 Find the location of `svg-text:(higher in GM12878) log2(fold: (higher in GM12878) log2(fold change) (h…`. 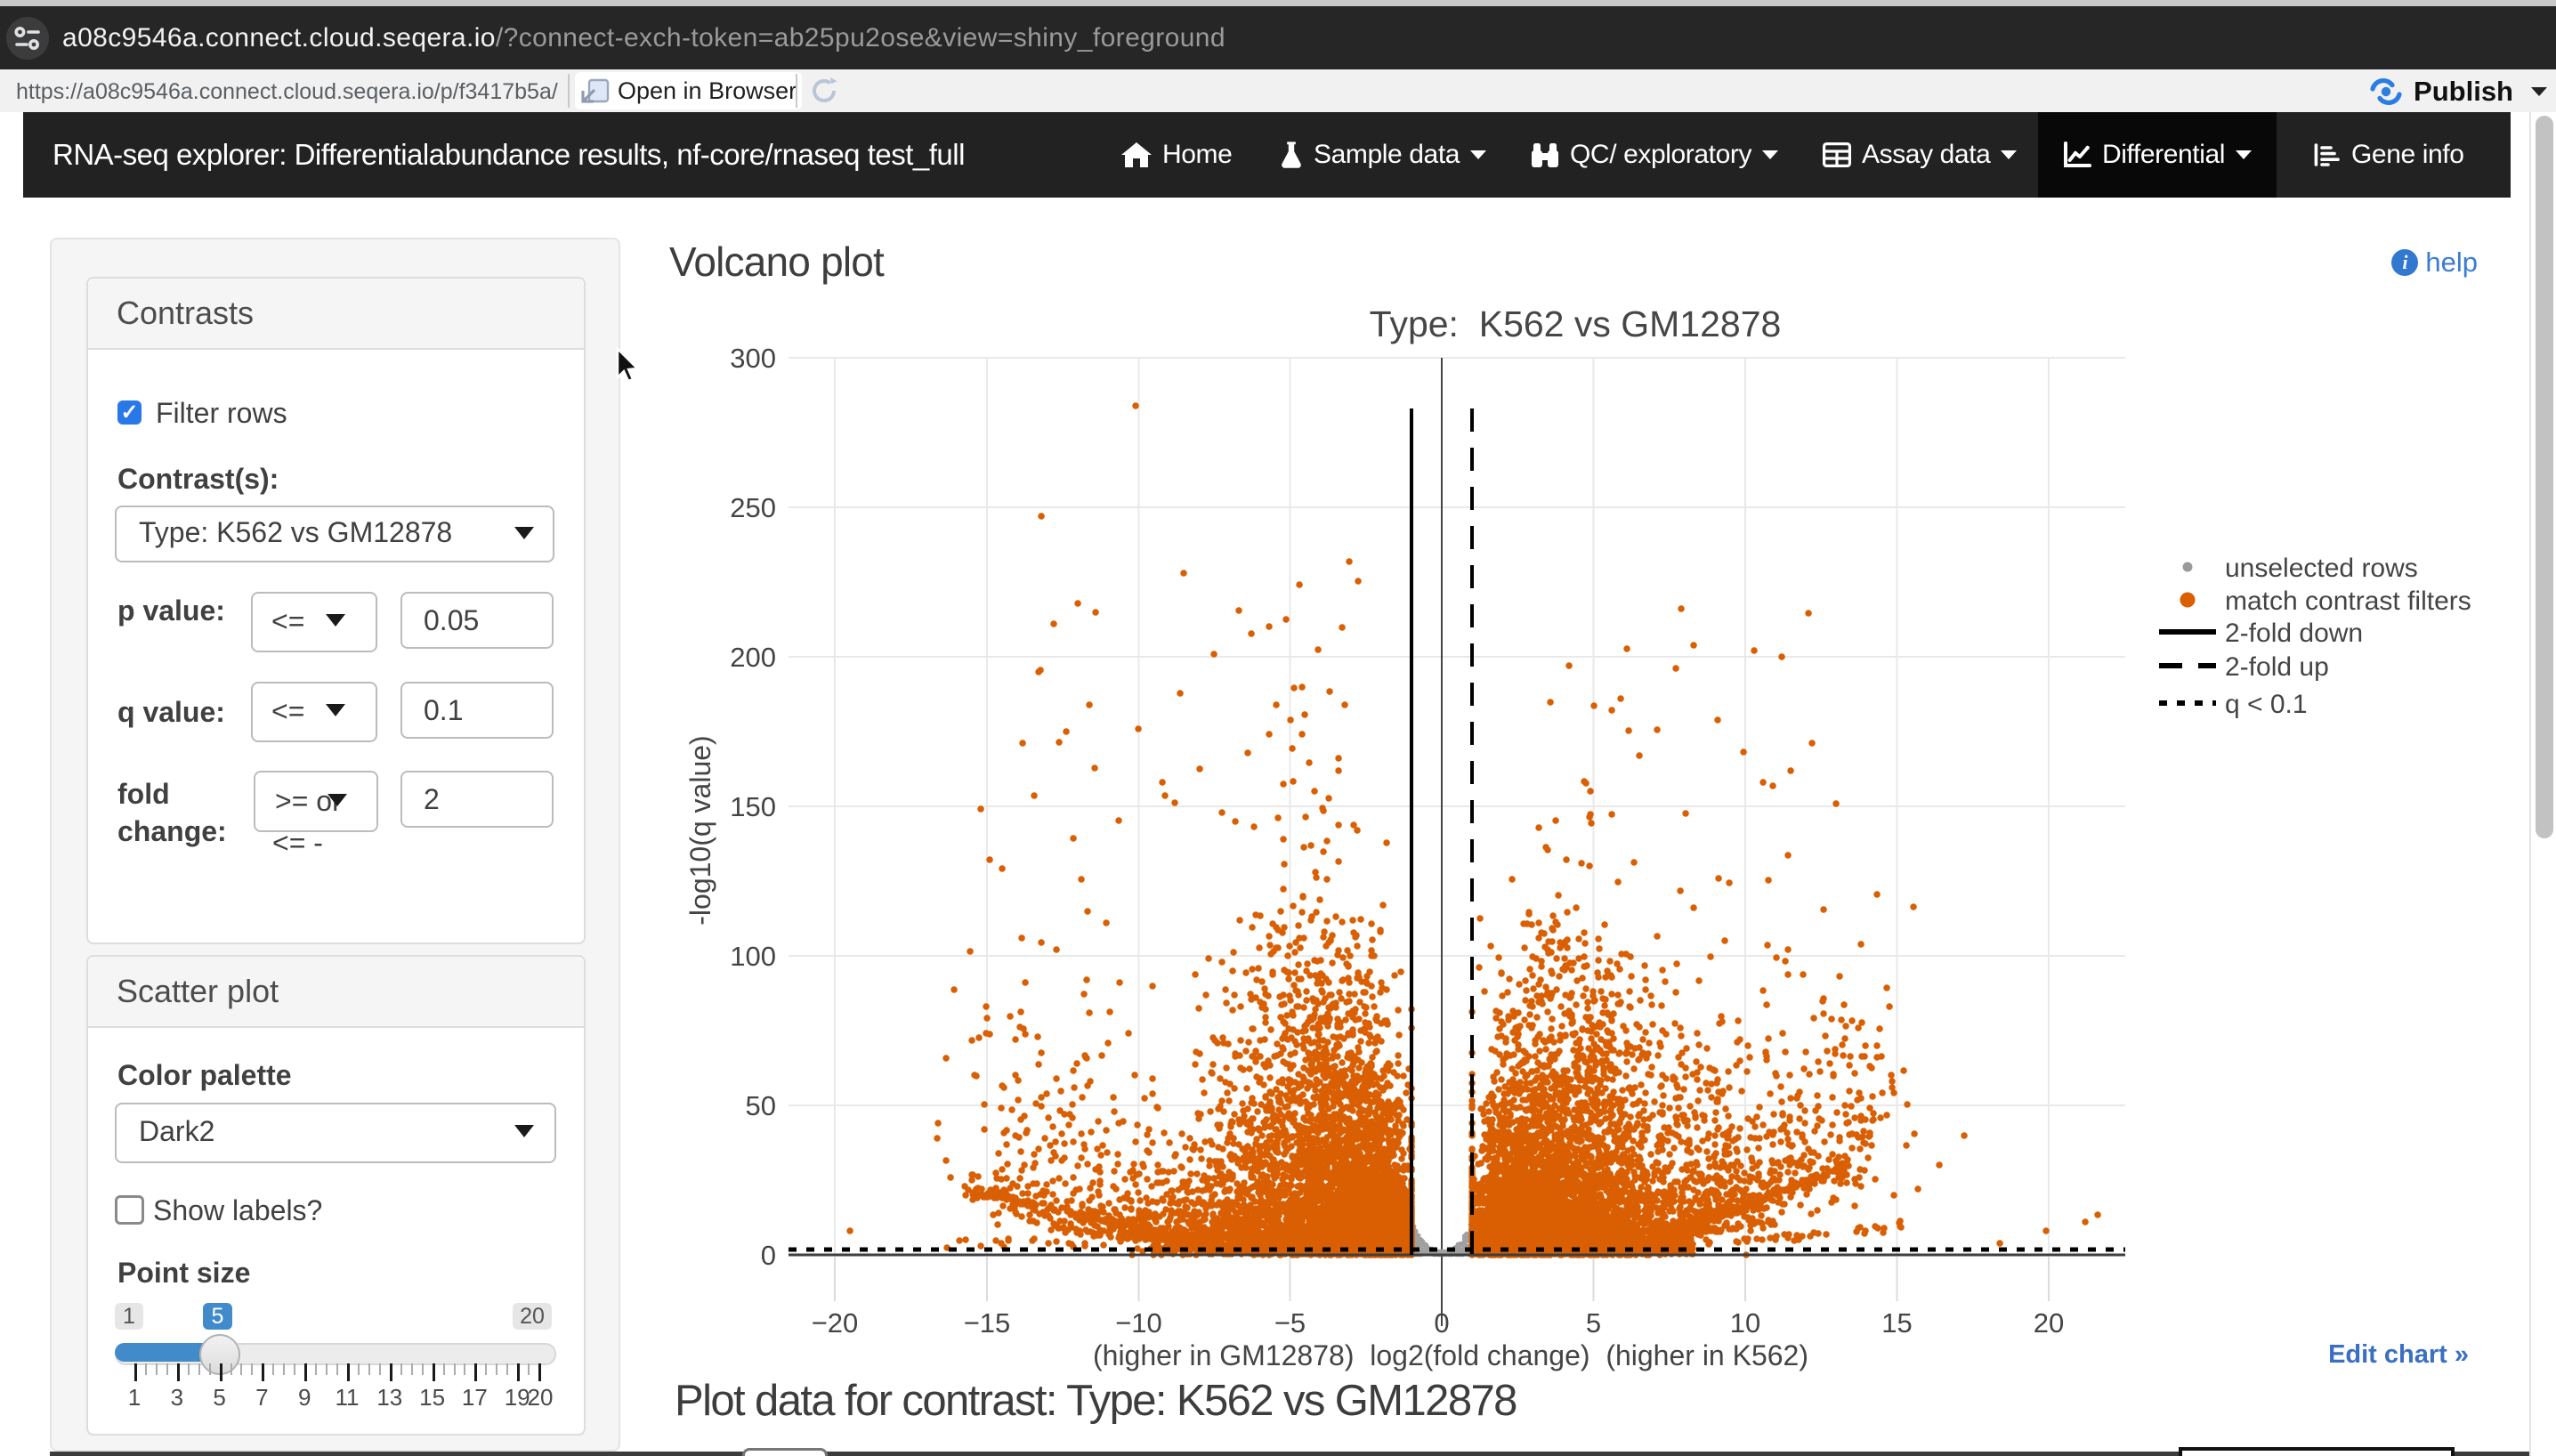

svg-text:(higher in GM12878) log2(fold: (higher in GM12878) log2(fold change) (h… is located at coordinates (1450, 1355).